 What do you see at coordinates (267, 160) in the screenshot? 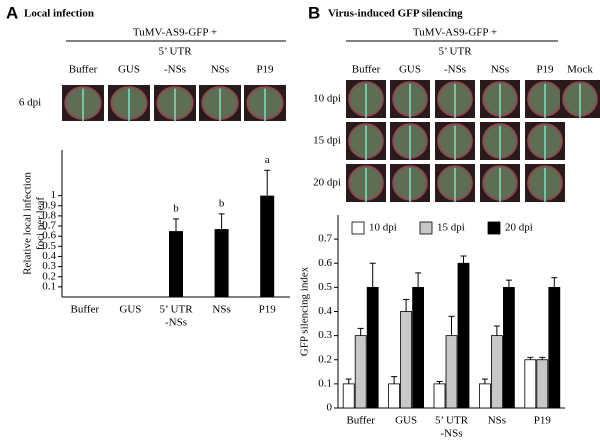
I see `significance-letter: a` at bounding box center [267, 160].